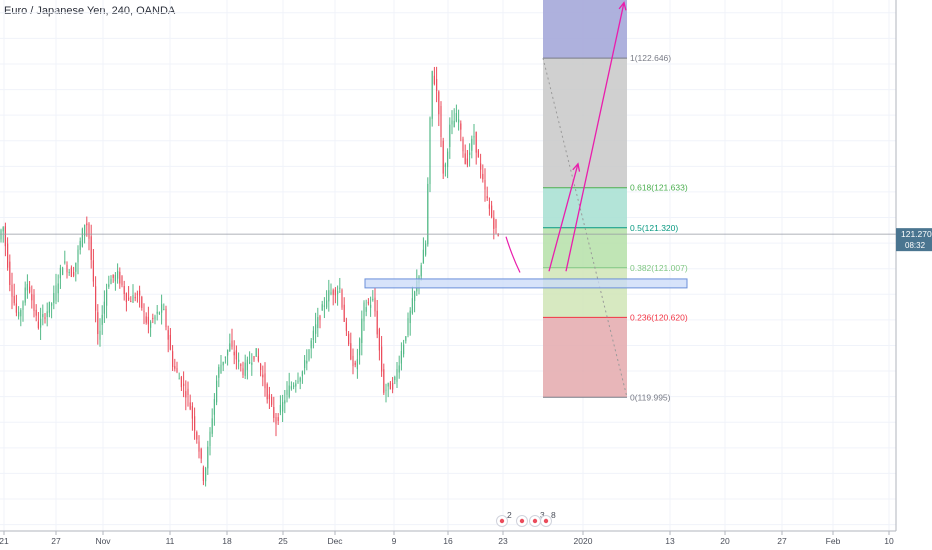 This screenshot has width=932, height=550. What do you see at coordinates (504, 518) in the screenshot?
I see `event-marker: 2` at bounding box center [504, 518].